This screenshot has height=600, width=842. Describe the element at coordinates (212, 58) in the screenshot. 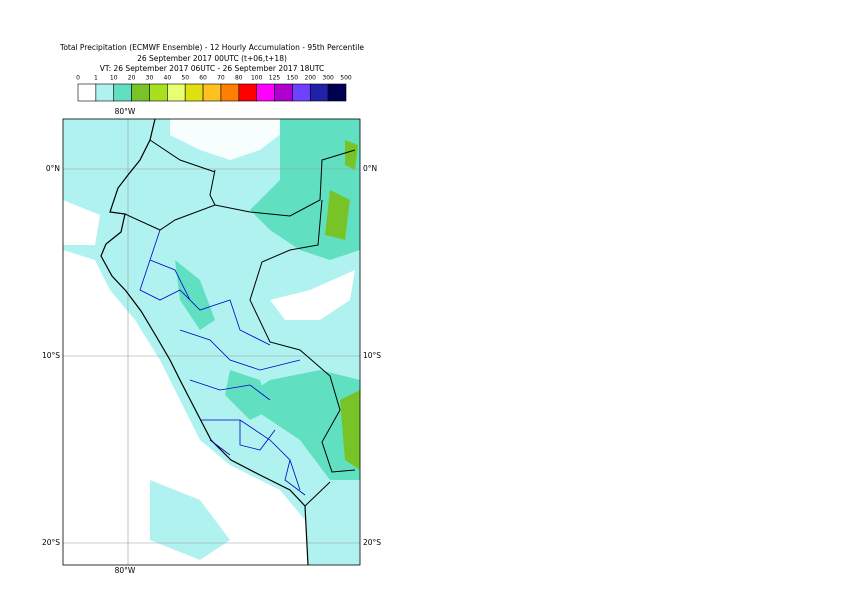

I see `title-line: 26 September 2017 00UTC (t+06,t+18)` at that location.